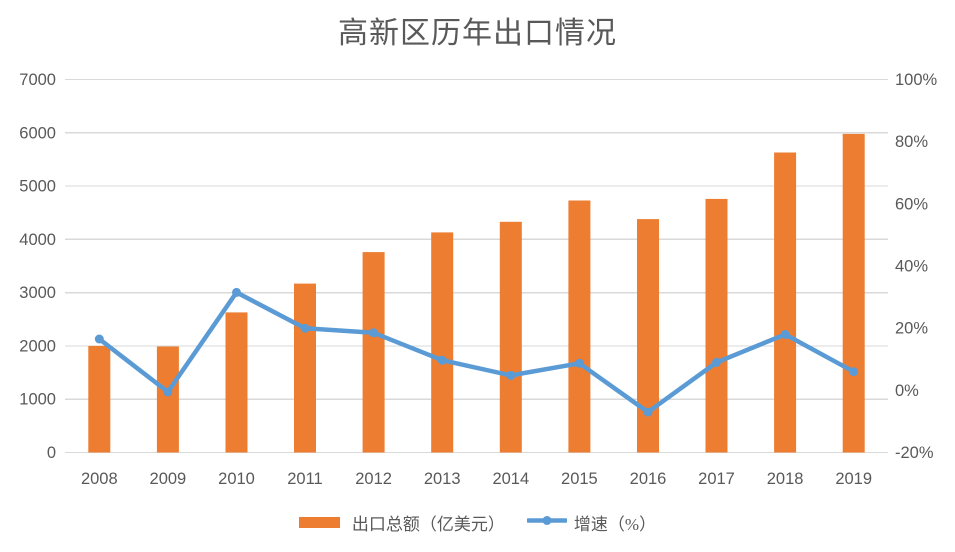  I want to click on right-axis-label-20%: 20%, so click(911, 329).